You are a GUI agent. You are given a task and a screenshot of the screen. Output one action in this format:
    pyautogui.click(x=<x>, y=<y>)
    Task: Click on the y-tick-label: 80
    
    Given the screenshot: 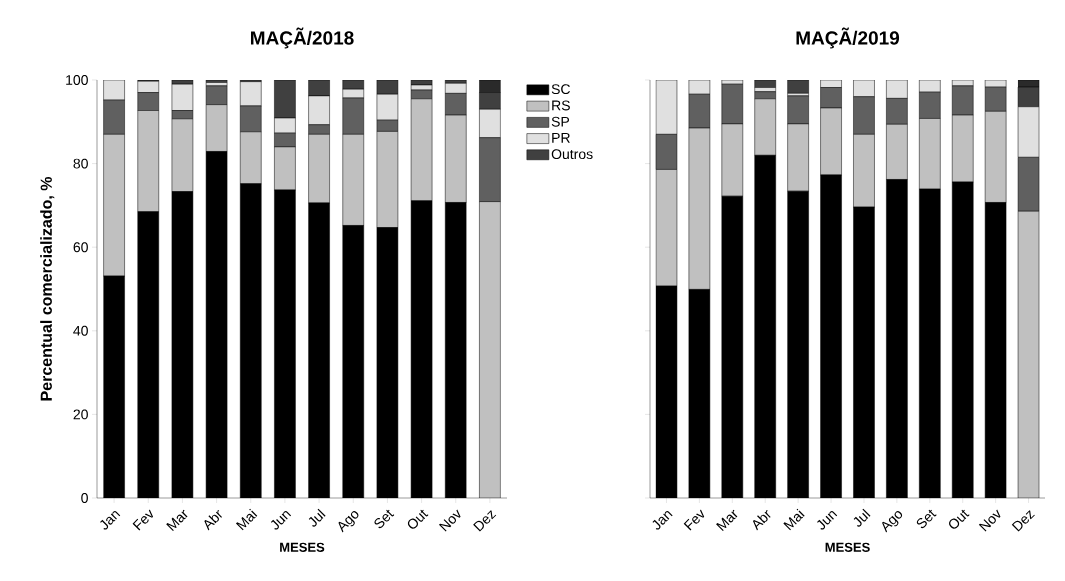 What is the action you would take?
    pyautogui.click(x=80, y=163)
    